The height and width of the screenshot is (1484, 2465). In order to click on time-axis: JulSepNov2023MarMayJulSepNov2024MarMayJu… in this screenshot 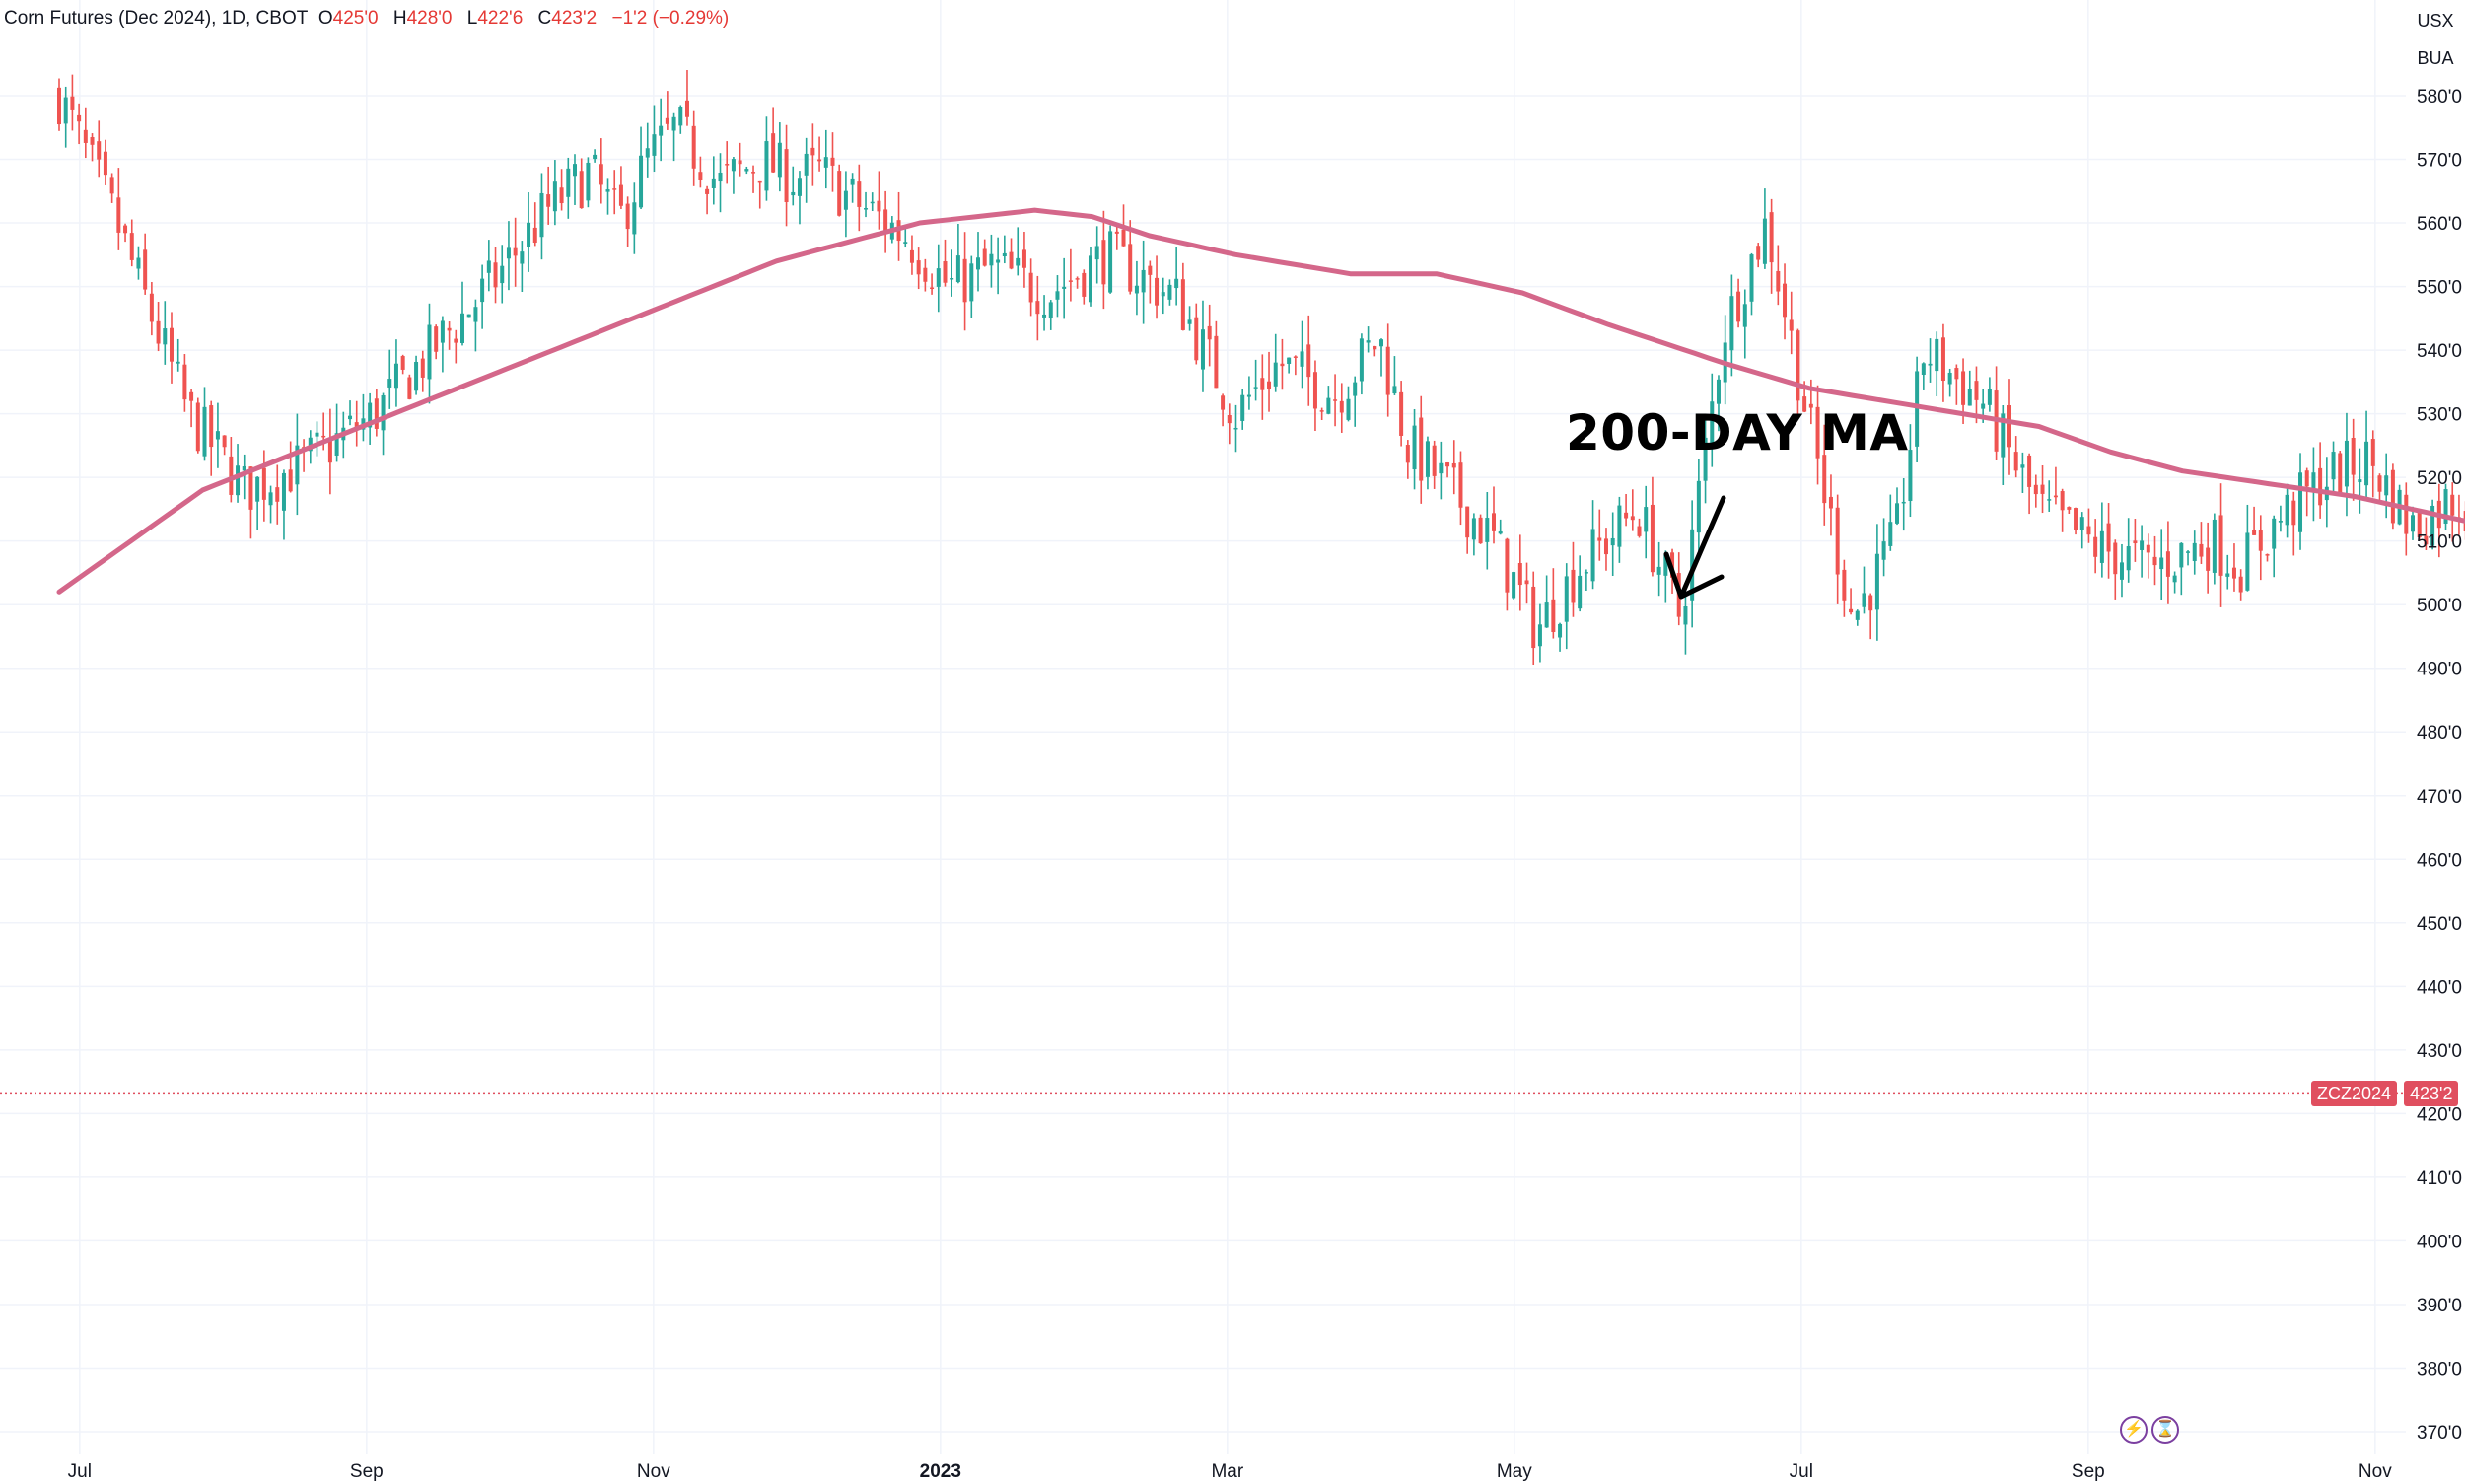, I will do `click(1266, 1471)`.